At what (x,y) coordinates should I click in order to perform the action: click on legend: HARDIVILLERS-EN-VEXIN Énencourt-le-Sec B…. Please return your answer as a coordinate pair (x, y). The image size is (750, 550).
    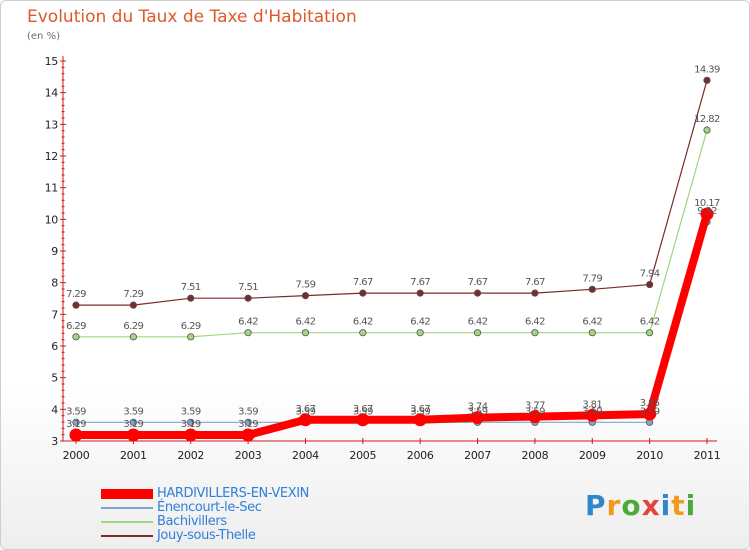
    Looking at the image, I should click on (251, 514).